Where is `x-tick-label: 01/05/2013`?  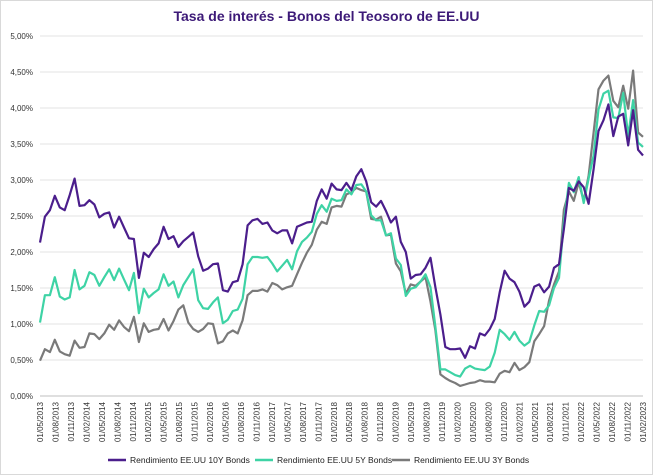 x-tick-label: 01/05/2013 is located at coordinates (40, 421).